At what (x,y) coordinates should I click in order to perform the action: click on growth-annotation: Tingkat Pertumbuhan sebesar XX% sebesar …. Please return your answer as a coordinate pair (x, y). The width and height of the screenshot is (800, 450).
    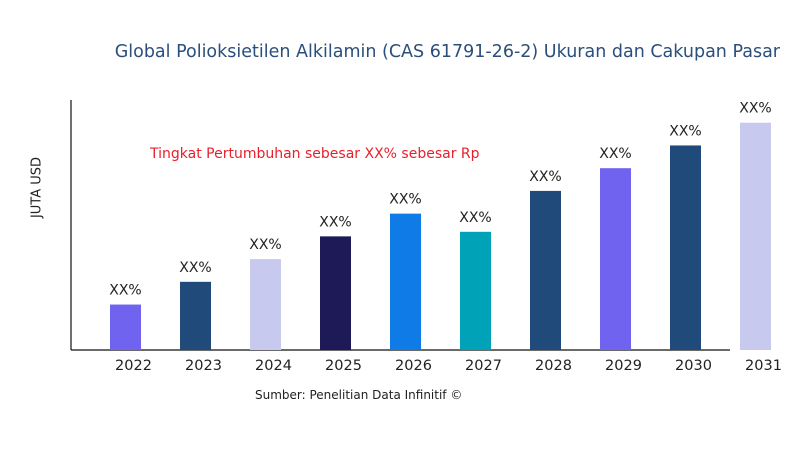
    Looking at the image, I should click on (315, 154).